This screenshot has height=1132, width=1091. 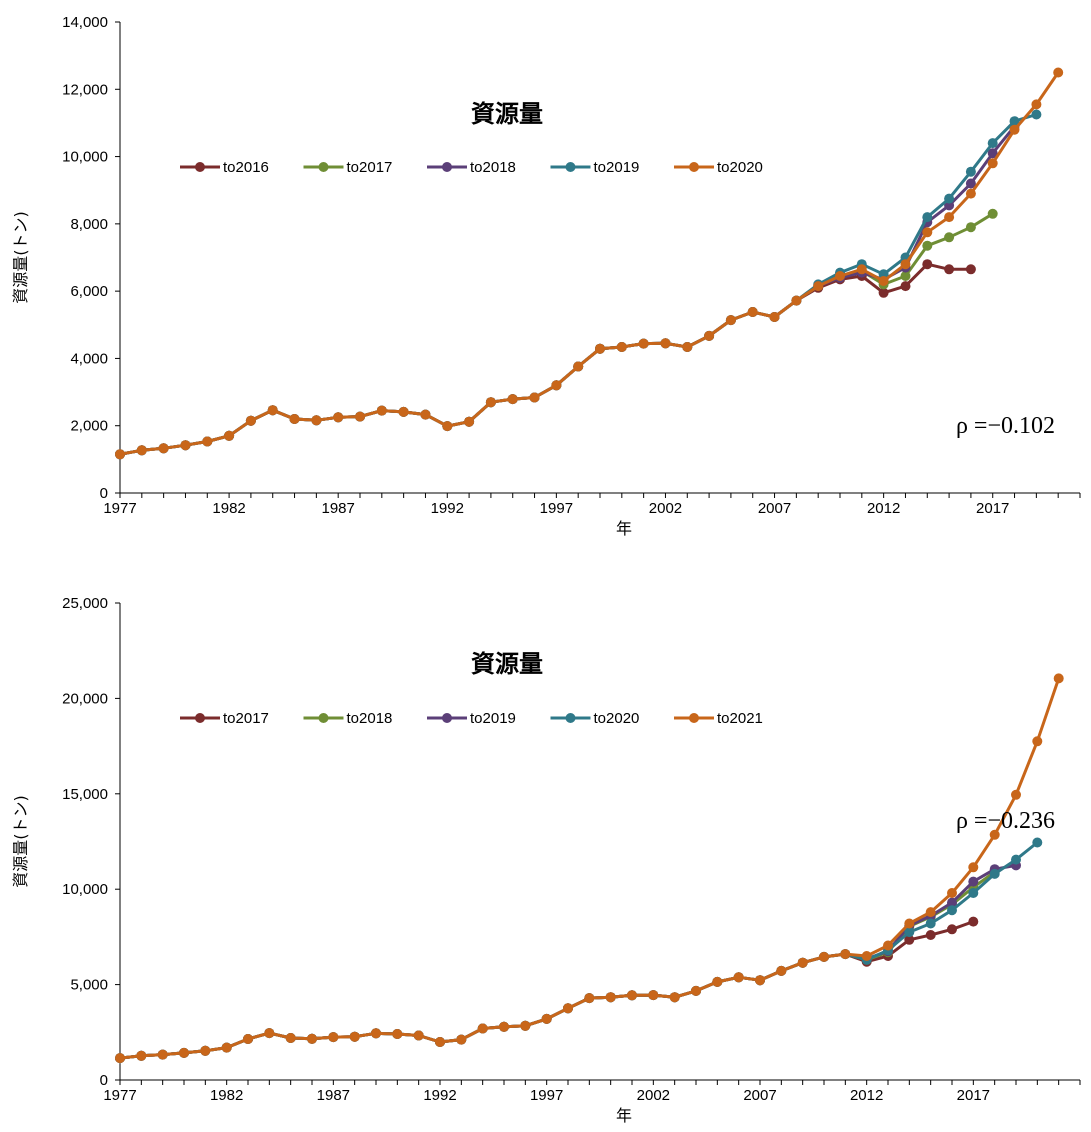 What do you see at coordinates (617, 718) in the screenshot?
I see `legend-label: to2020` at bounding box center [617, 718].